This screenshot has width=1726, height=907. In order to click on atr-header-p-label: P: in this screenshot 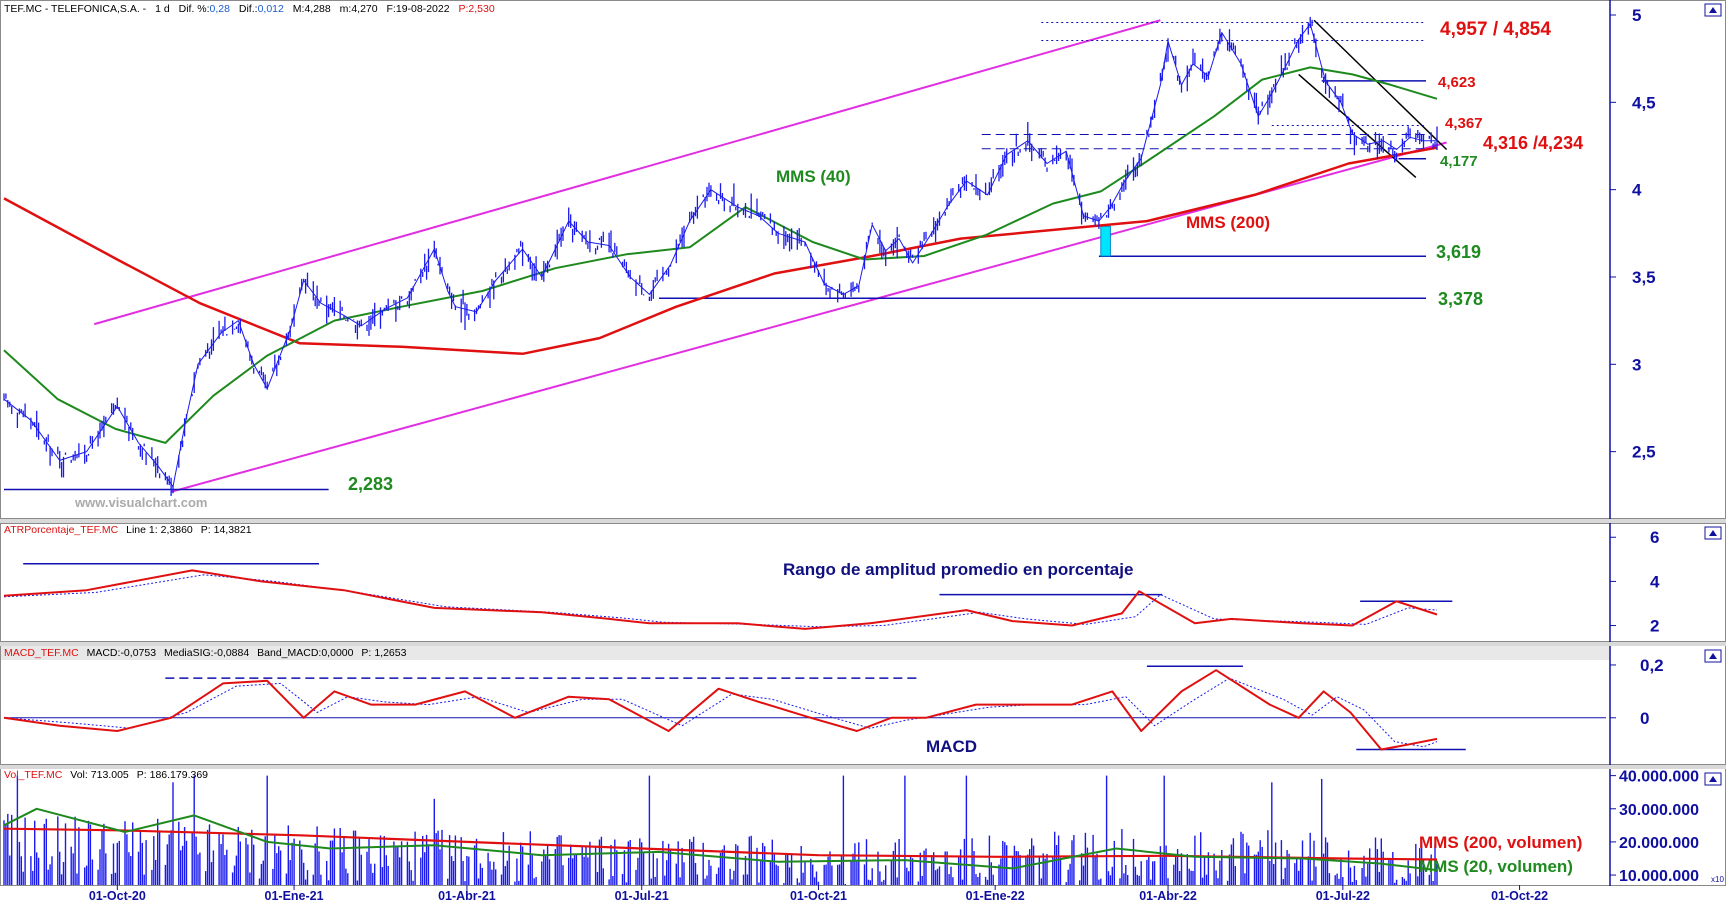, I will do `click(206, 530)`.